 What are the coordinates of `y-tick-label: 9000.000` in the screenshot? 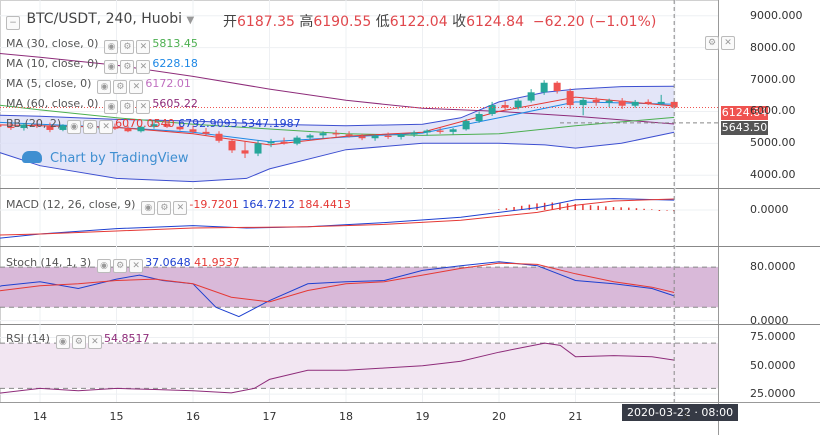 It's located at (776, 15).